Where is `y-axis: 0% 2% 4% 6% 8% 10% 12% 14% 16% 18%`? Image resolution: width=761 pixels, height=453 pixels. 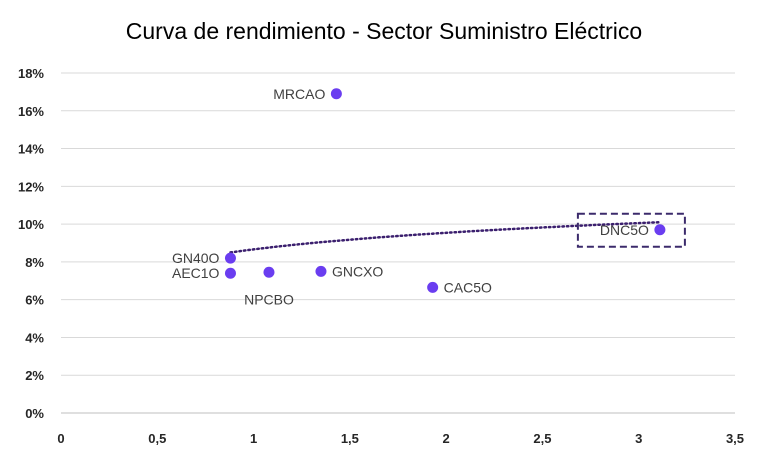
y-axis: 0% 2% 4% 6% 8% 10% 12% 14% 16% 18% is located at coordinates (31, 243).